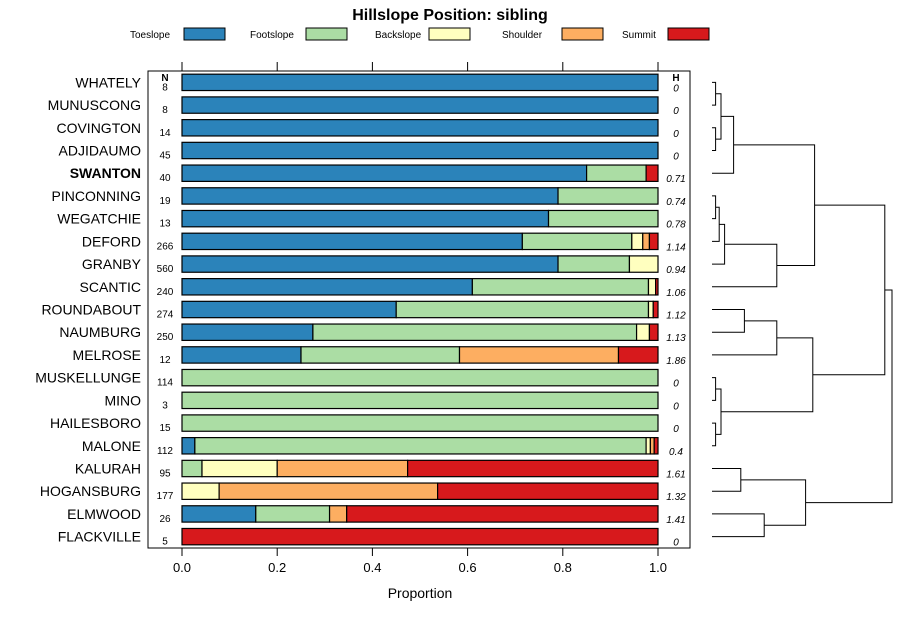  What do you see at coordinates (188, 446) in the screenshot?
I see `bar-malone-toeslope` at bounding box center [188, 446].